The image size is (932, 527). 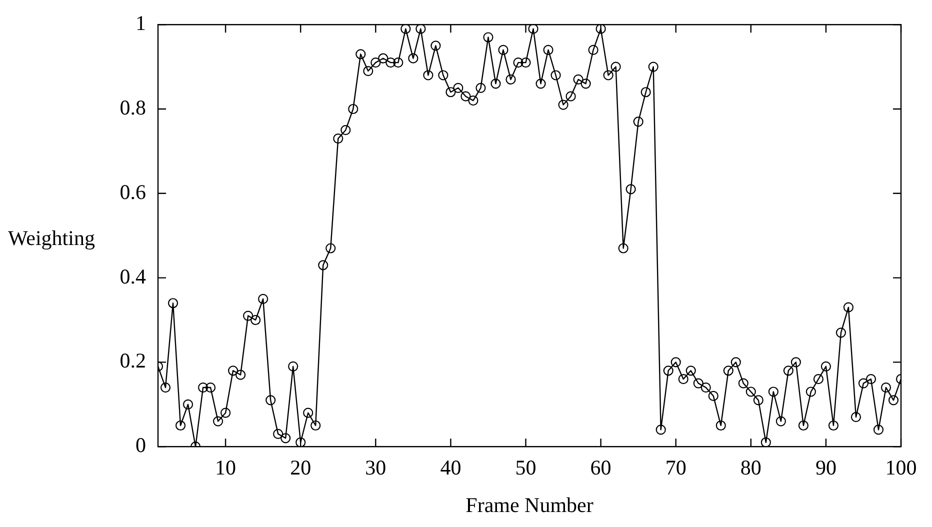 What do you see at coordinates (301, 468) in the screenshot?
I see `x-tick-label: 20` at bounding box center [301, 468].